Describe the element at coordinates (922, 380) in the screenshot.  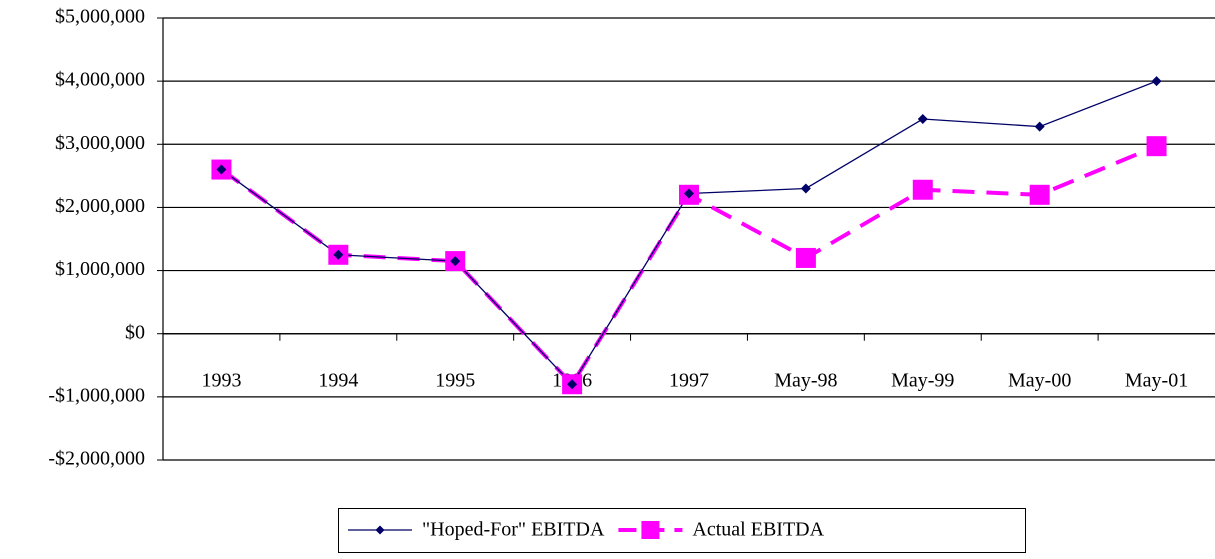
I see `x-tick-label: May-99` at that location.